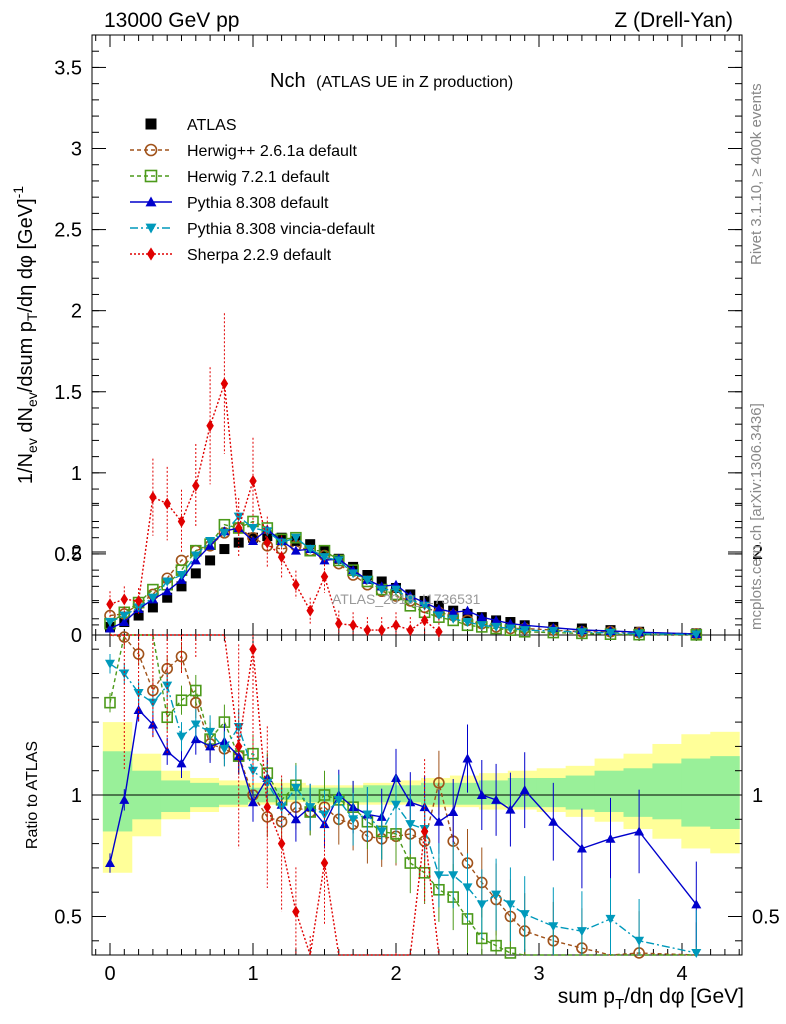  I want to click on legend-label: Pythia 8.308 vincia-default, so click(281, 229).